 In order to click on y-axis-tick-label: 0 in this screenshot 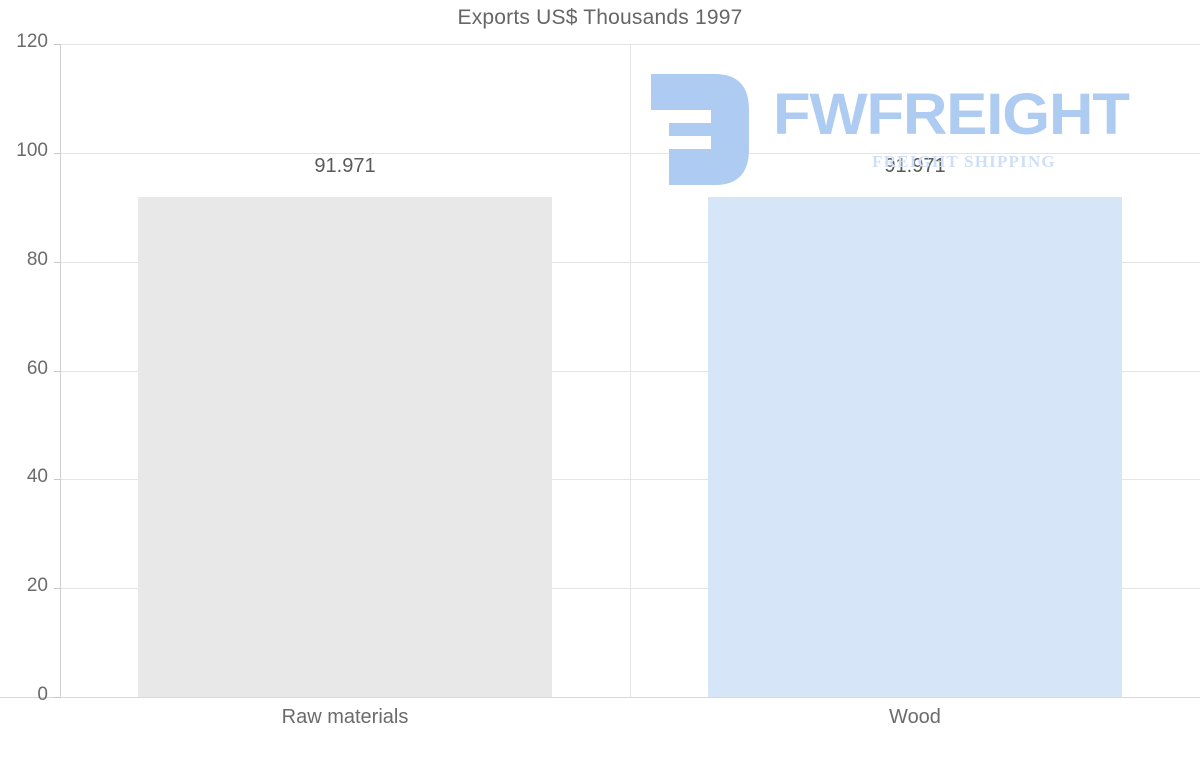, I will do `click(42, 694)`.